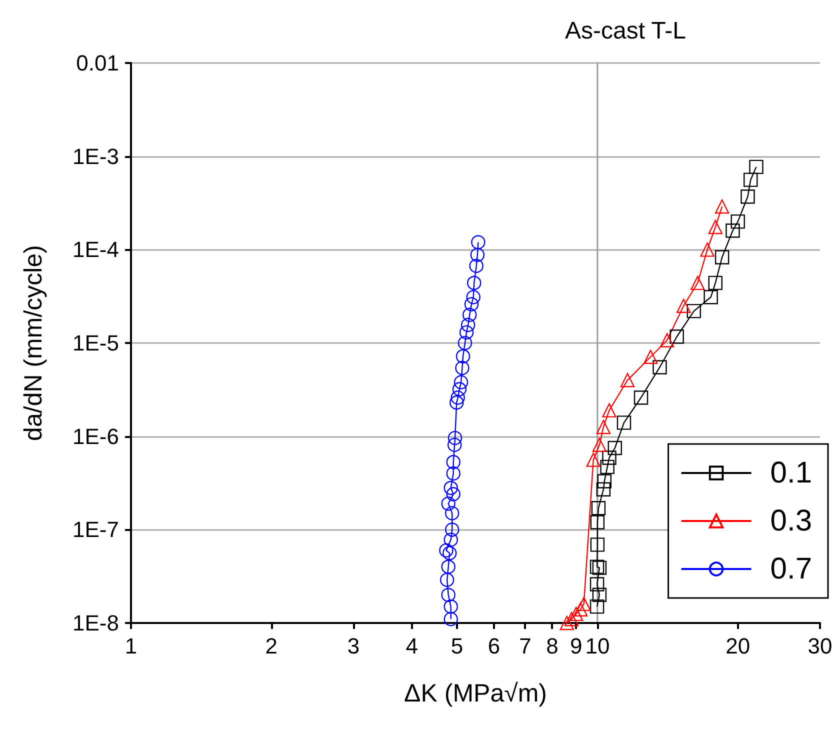 Image resolution: width=839 pixels, height=732 pixels. What do you see at coordinates (552, 646) in the screenshot?
I see `x-tick-label: 8` at bounding box center [552, 646].